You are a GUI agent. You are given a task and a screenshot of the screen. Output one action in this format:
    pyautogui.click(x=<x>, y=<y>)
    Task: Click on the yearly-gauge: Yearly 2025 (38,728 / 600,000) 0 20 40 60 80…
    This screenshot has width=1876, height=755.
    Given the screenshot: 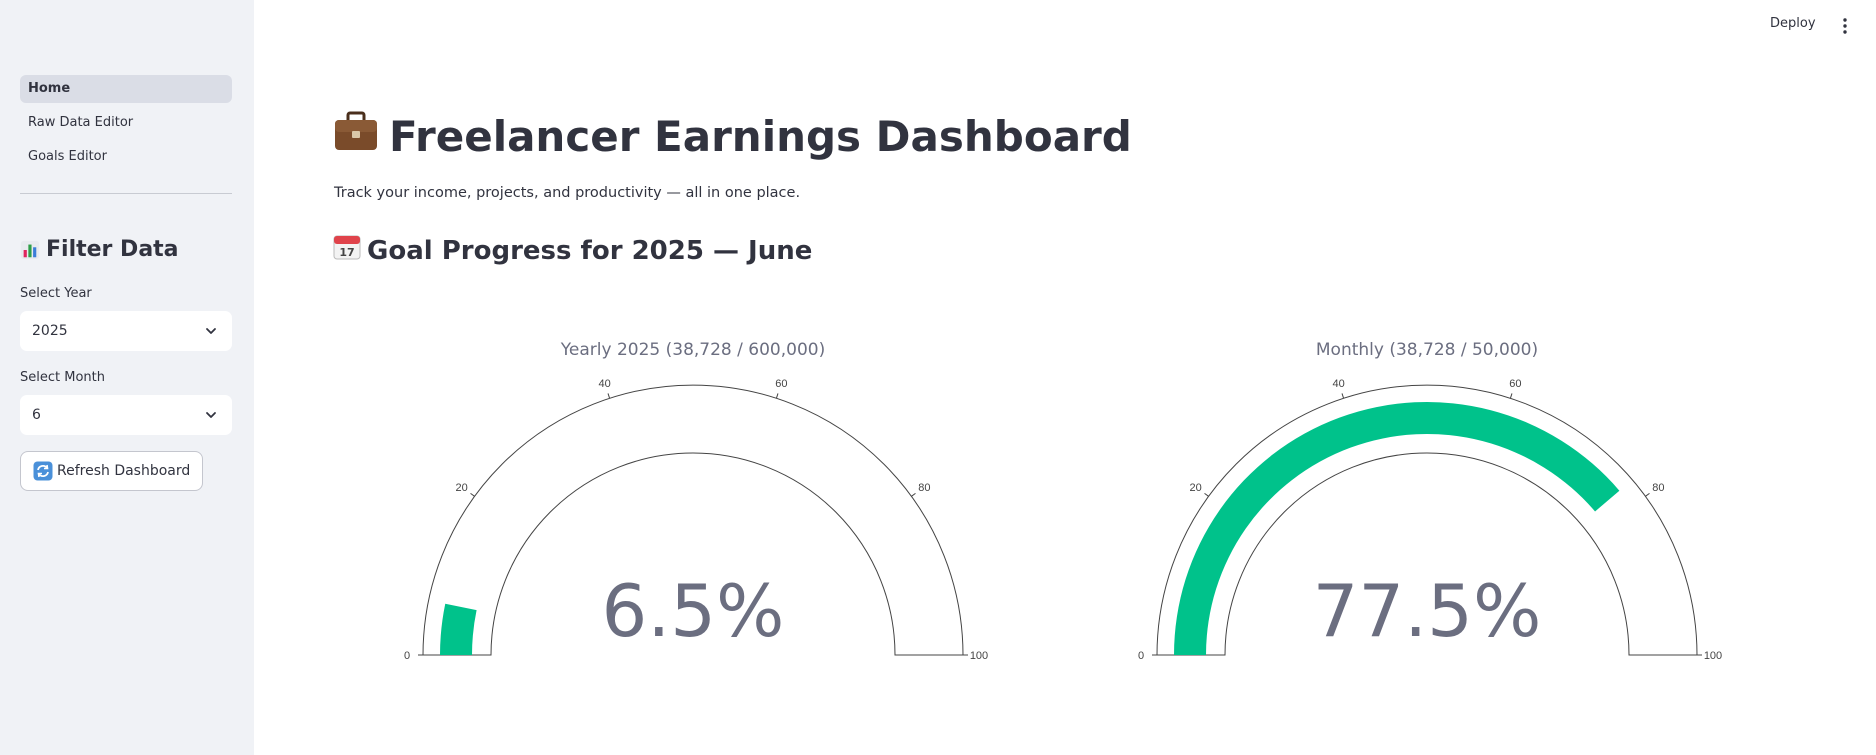 What is the action you would take?
    pyautogui.click(x=693, y=510)
    